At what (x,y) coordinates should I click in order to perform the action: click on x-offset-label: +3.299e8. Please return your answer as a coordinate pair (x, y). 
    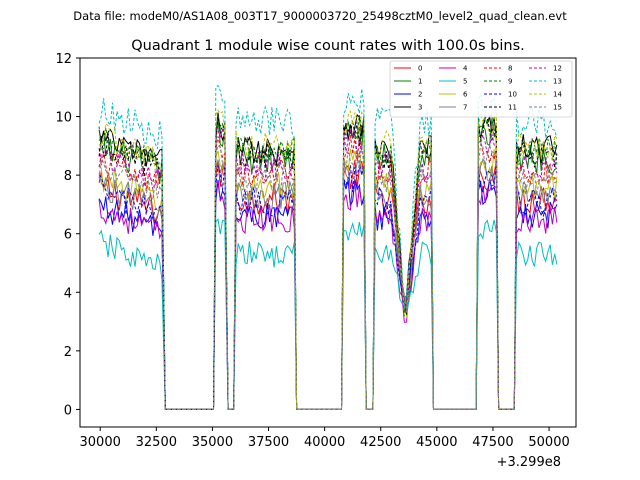
    Looking at the image, I should click on (529, 462).